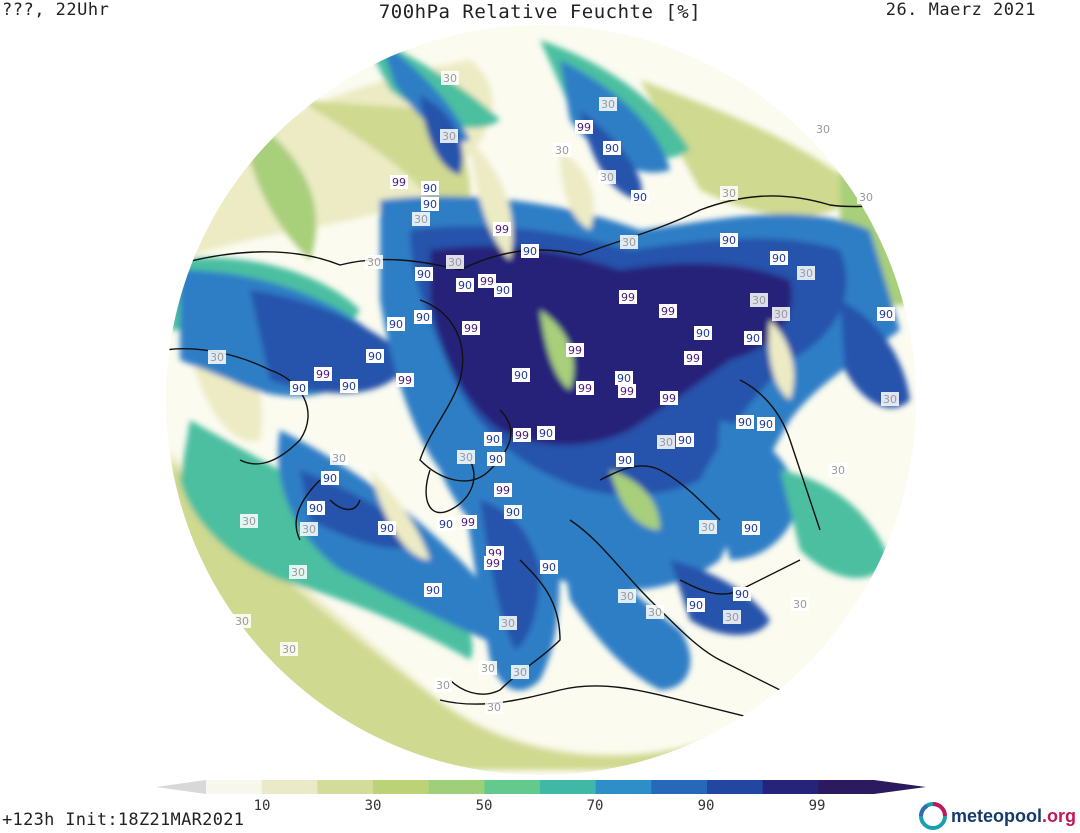 The image size is (1080, 833). I want to click on brand-tld: .org, so click(1059, 815).